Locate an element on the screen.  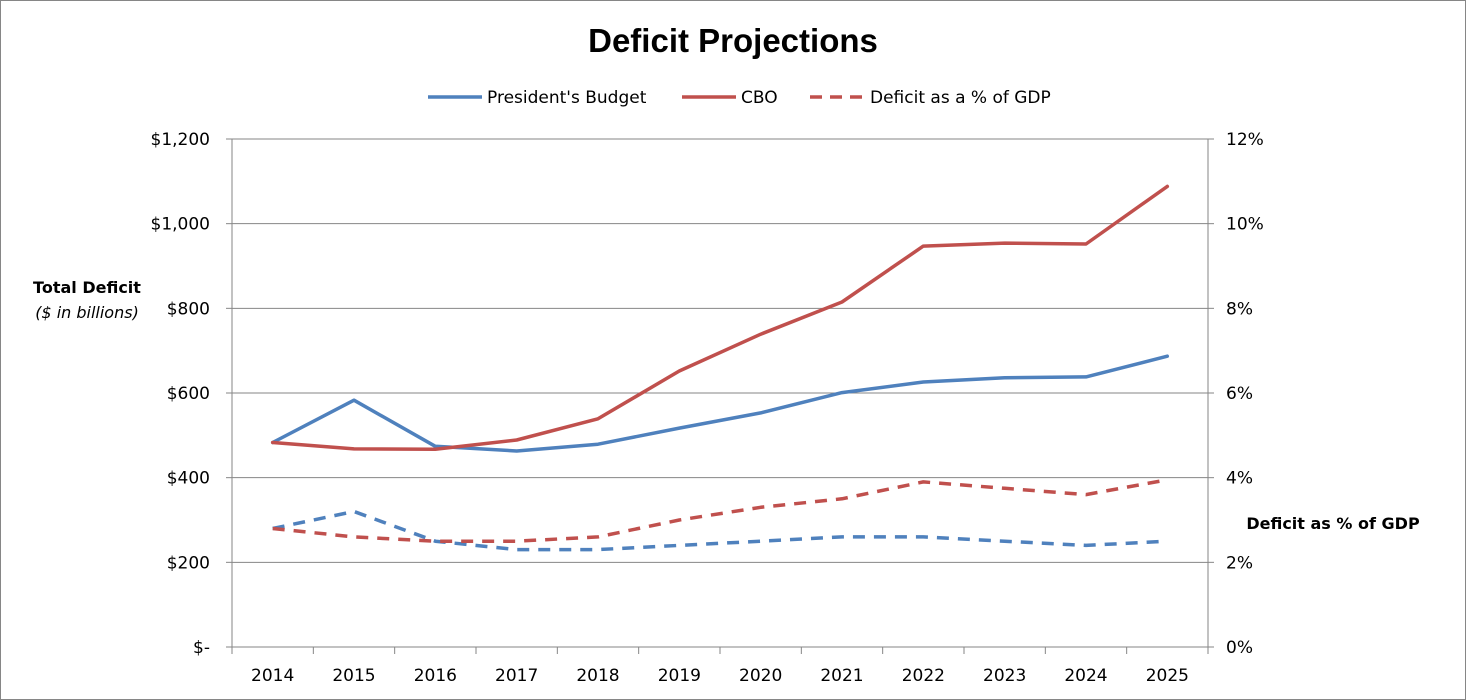
y-tick-label: $400 is located at coordinates (188, 479).